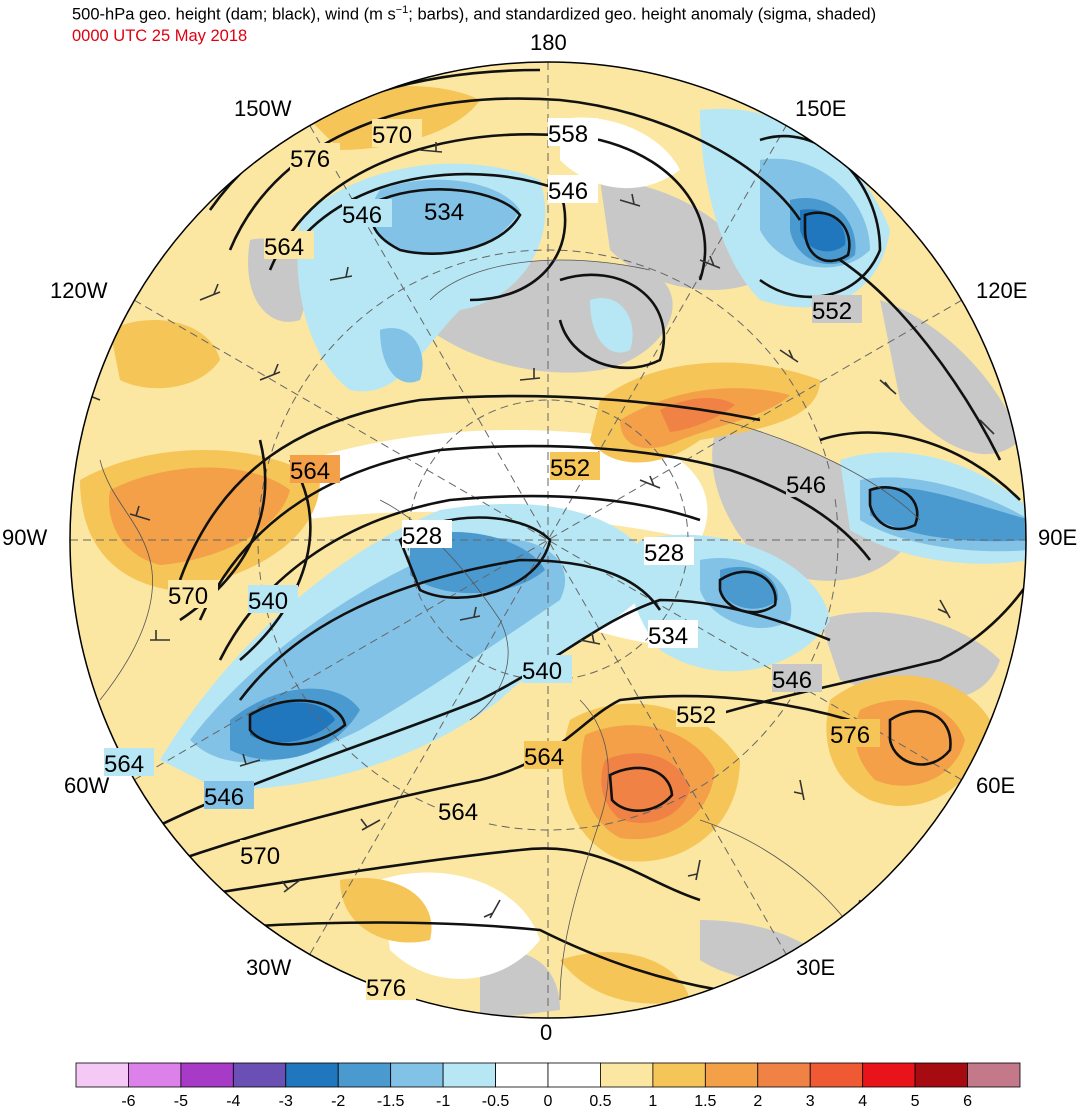 This screenshot has width=1088, height=1112. Describe the element at coordinates (915, 1101) in the screenshot. I see `colorbar-tick-label: 5` at that location.